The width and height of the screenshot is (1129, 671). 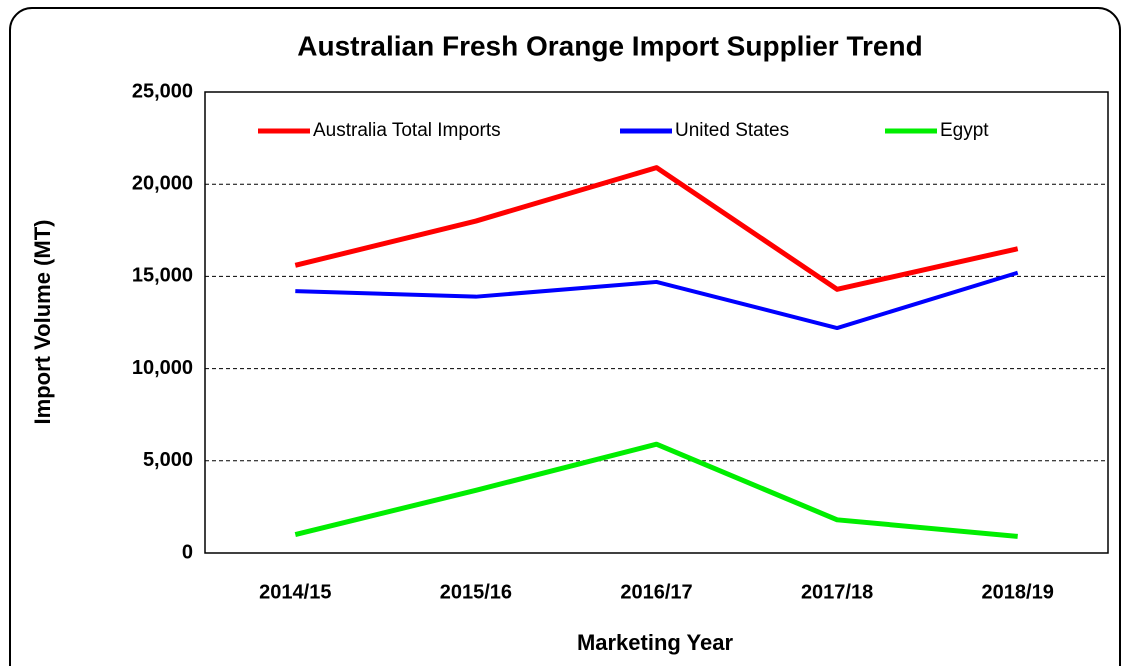 What do you see at coordinates (732, 130) in the screenshot?
I see `legend-label: United States` at bounding box center [732, 130].